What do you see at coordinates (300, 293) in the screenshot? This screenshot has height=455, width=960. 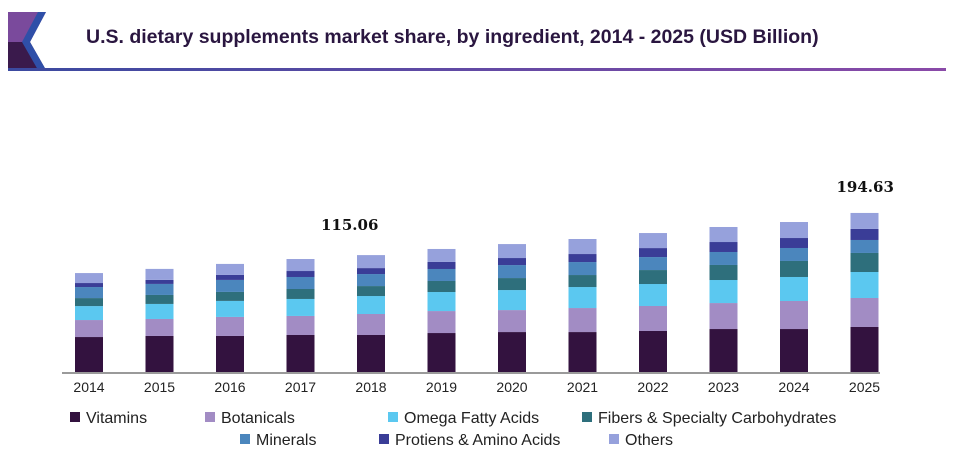 I see `bar-segment-fibers-specialty-carbohydrates-2017` at bounding box center [300, 293].